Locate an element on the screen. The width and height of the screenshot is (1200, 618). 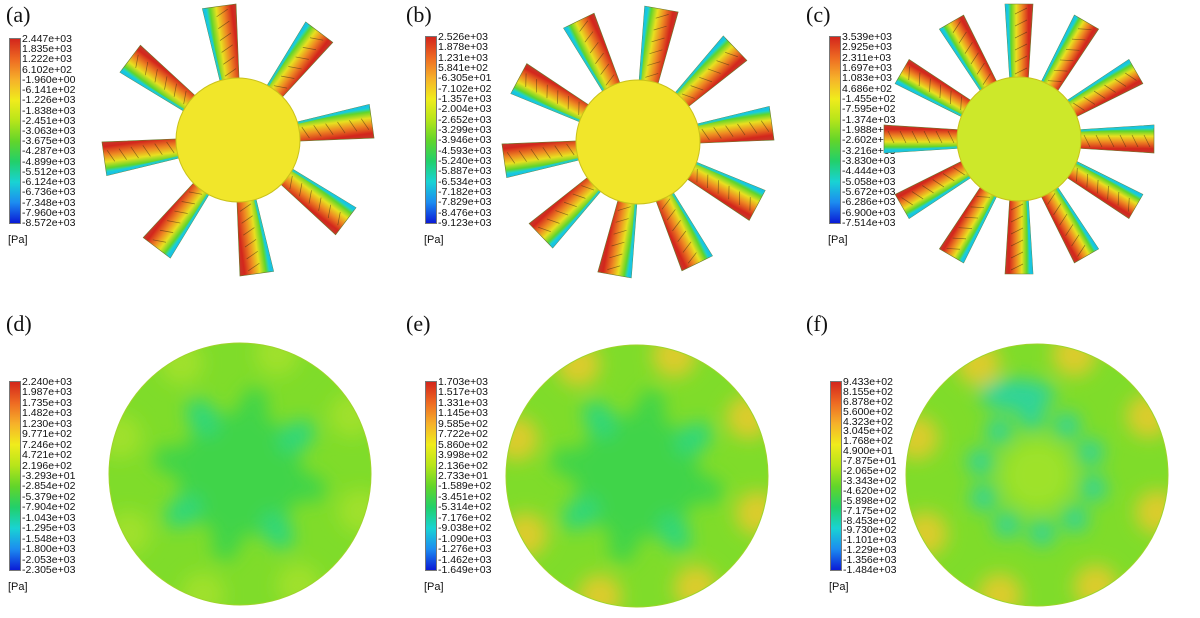
legend-tick-label: -7.514e+03 is located at coordinates (869, 223).